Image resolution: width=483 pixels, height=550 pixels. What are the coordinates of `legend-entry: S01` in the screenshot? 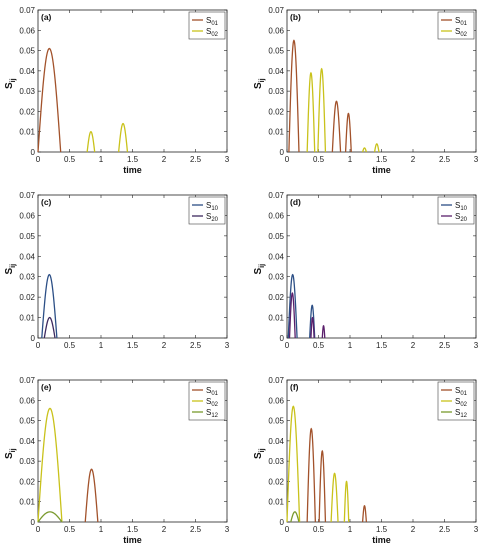 It's located at (461, 21).